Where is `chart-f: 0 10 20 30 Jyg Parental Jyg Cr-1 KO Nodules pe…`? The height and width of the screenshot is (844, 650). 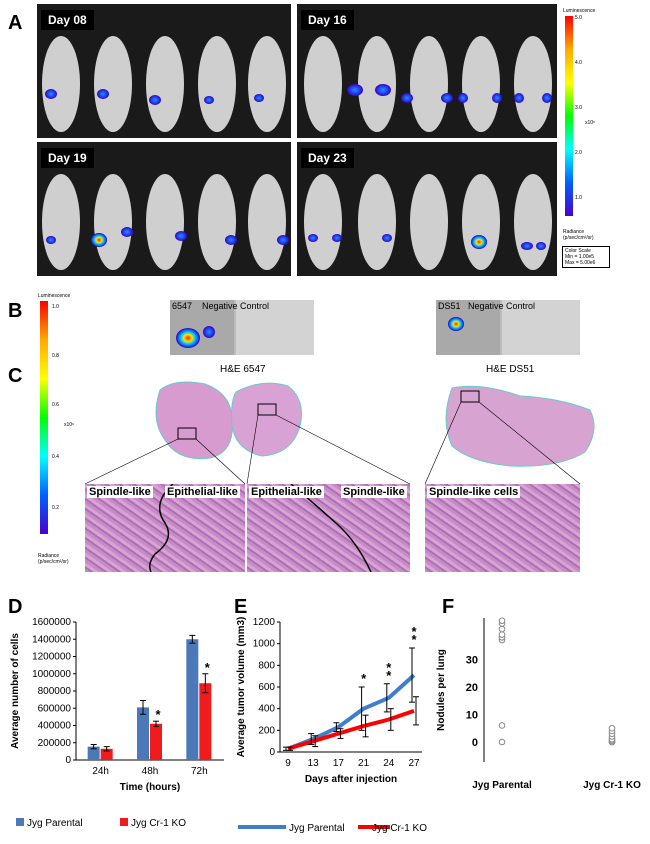
chart-f: 0 10 20 30 Jyg Parental Jyg Cr-1 KO Nodules pe… is located at coordinates (538, 704).